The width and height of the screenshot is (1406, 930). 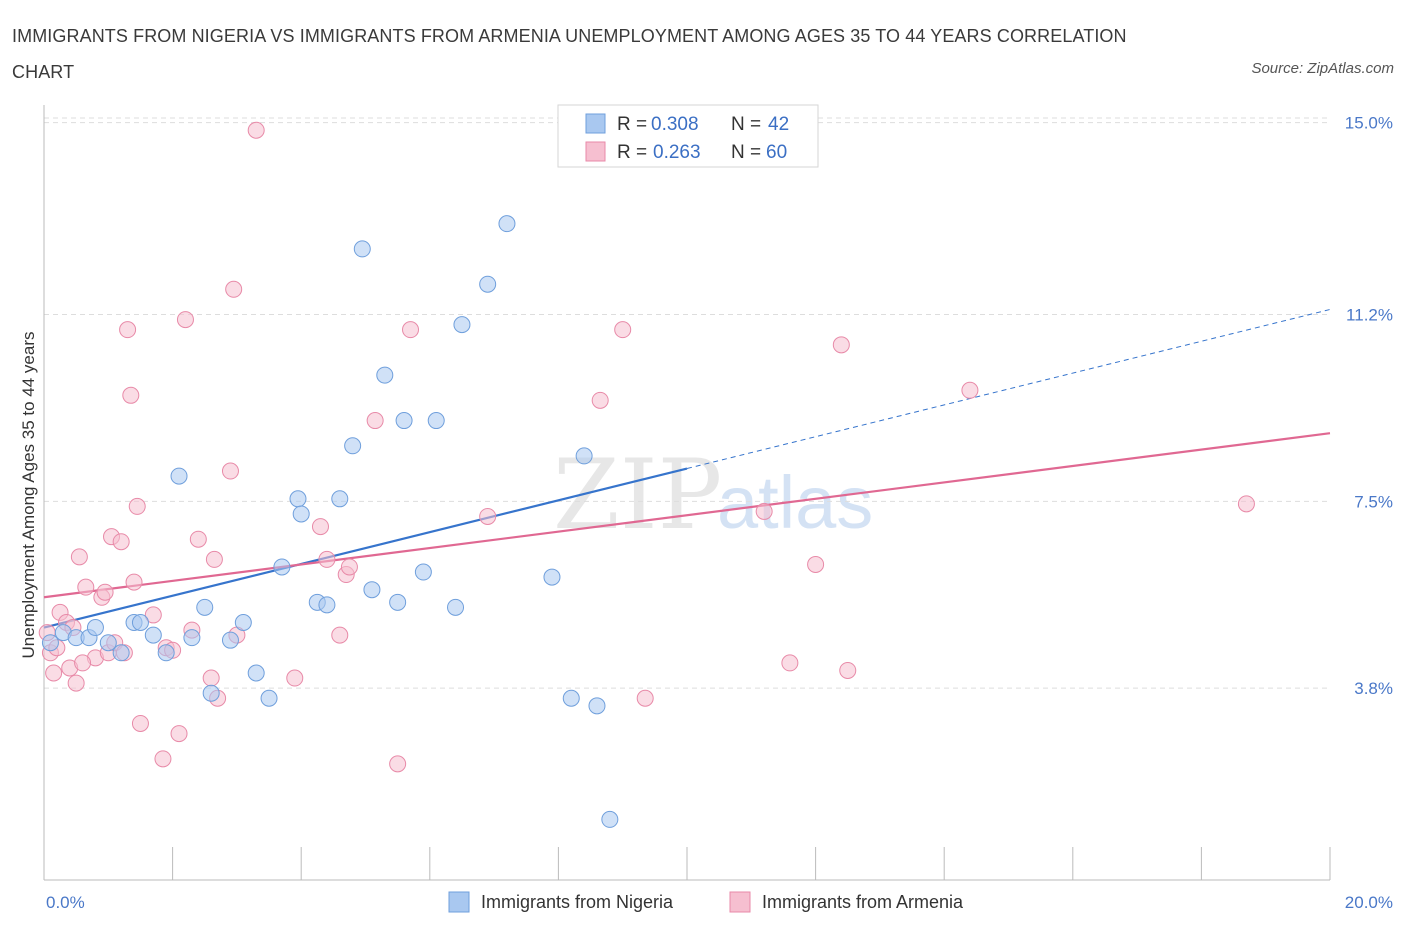 What do you see at coordinates (751, 863) in the screenshot?
I see `x-axis-ticks` at bounding box center [751, 863].